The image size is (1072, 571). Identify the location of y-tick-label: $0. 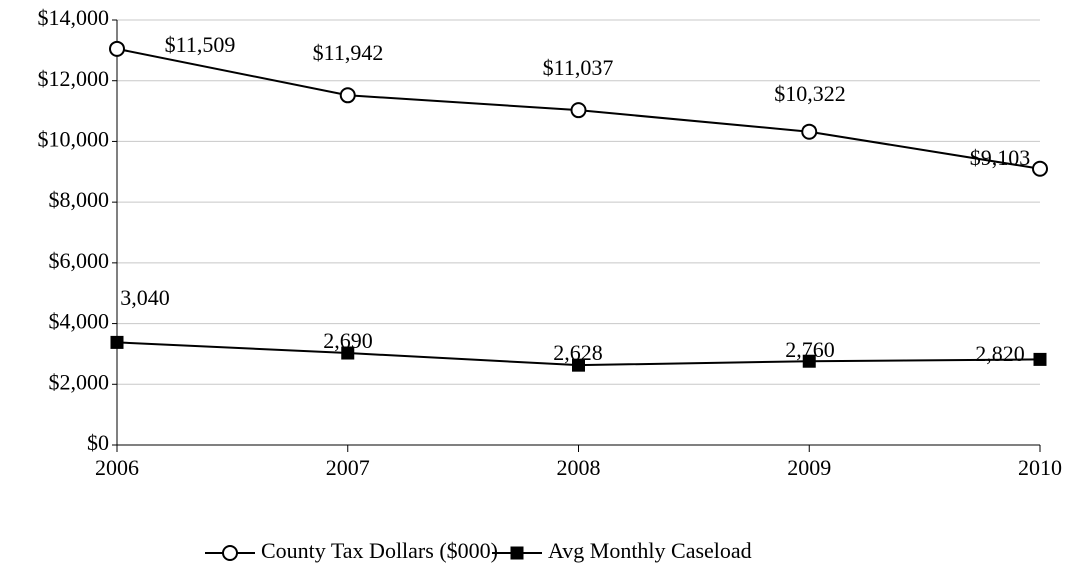
(98, 442).